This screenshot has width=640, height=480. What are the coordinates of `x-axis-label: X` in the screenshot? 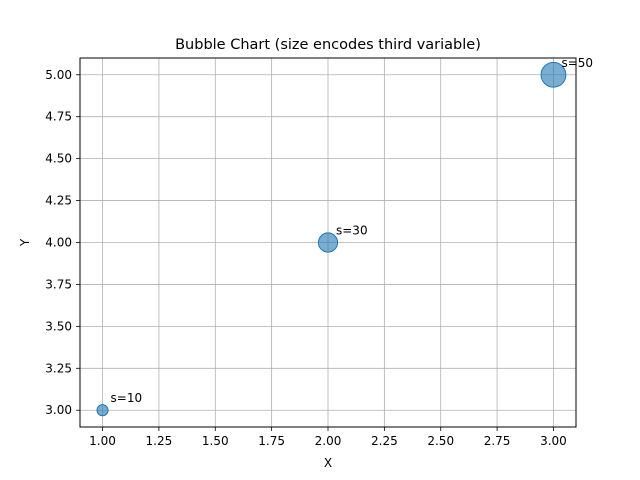 It's located at (328, 463).